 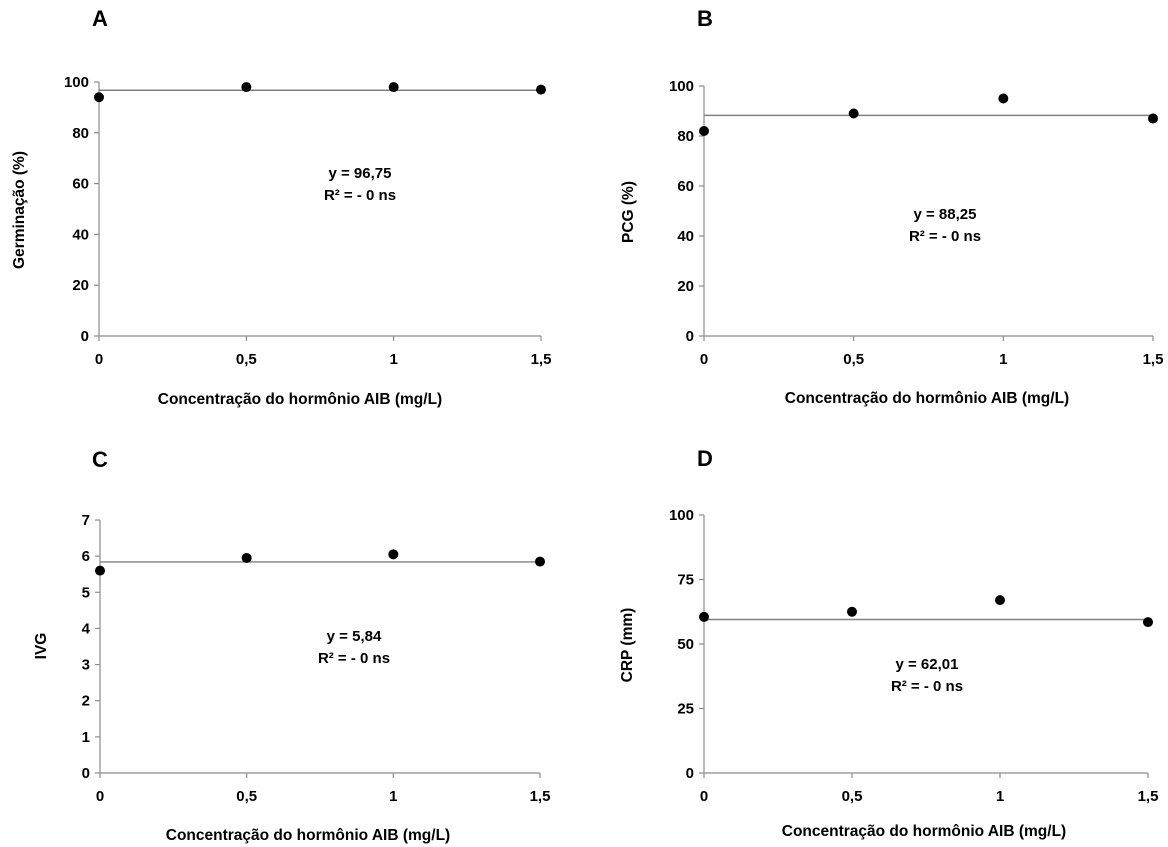 What do you see at coordinates (945, 214) in the screenshot?
I see `regression-equation: y = 88,25` at bounding box center [945, 214].